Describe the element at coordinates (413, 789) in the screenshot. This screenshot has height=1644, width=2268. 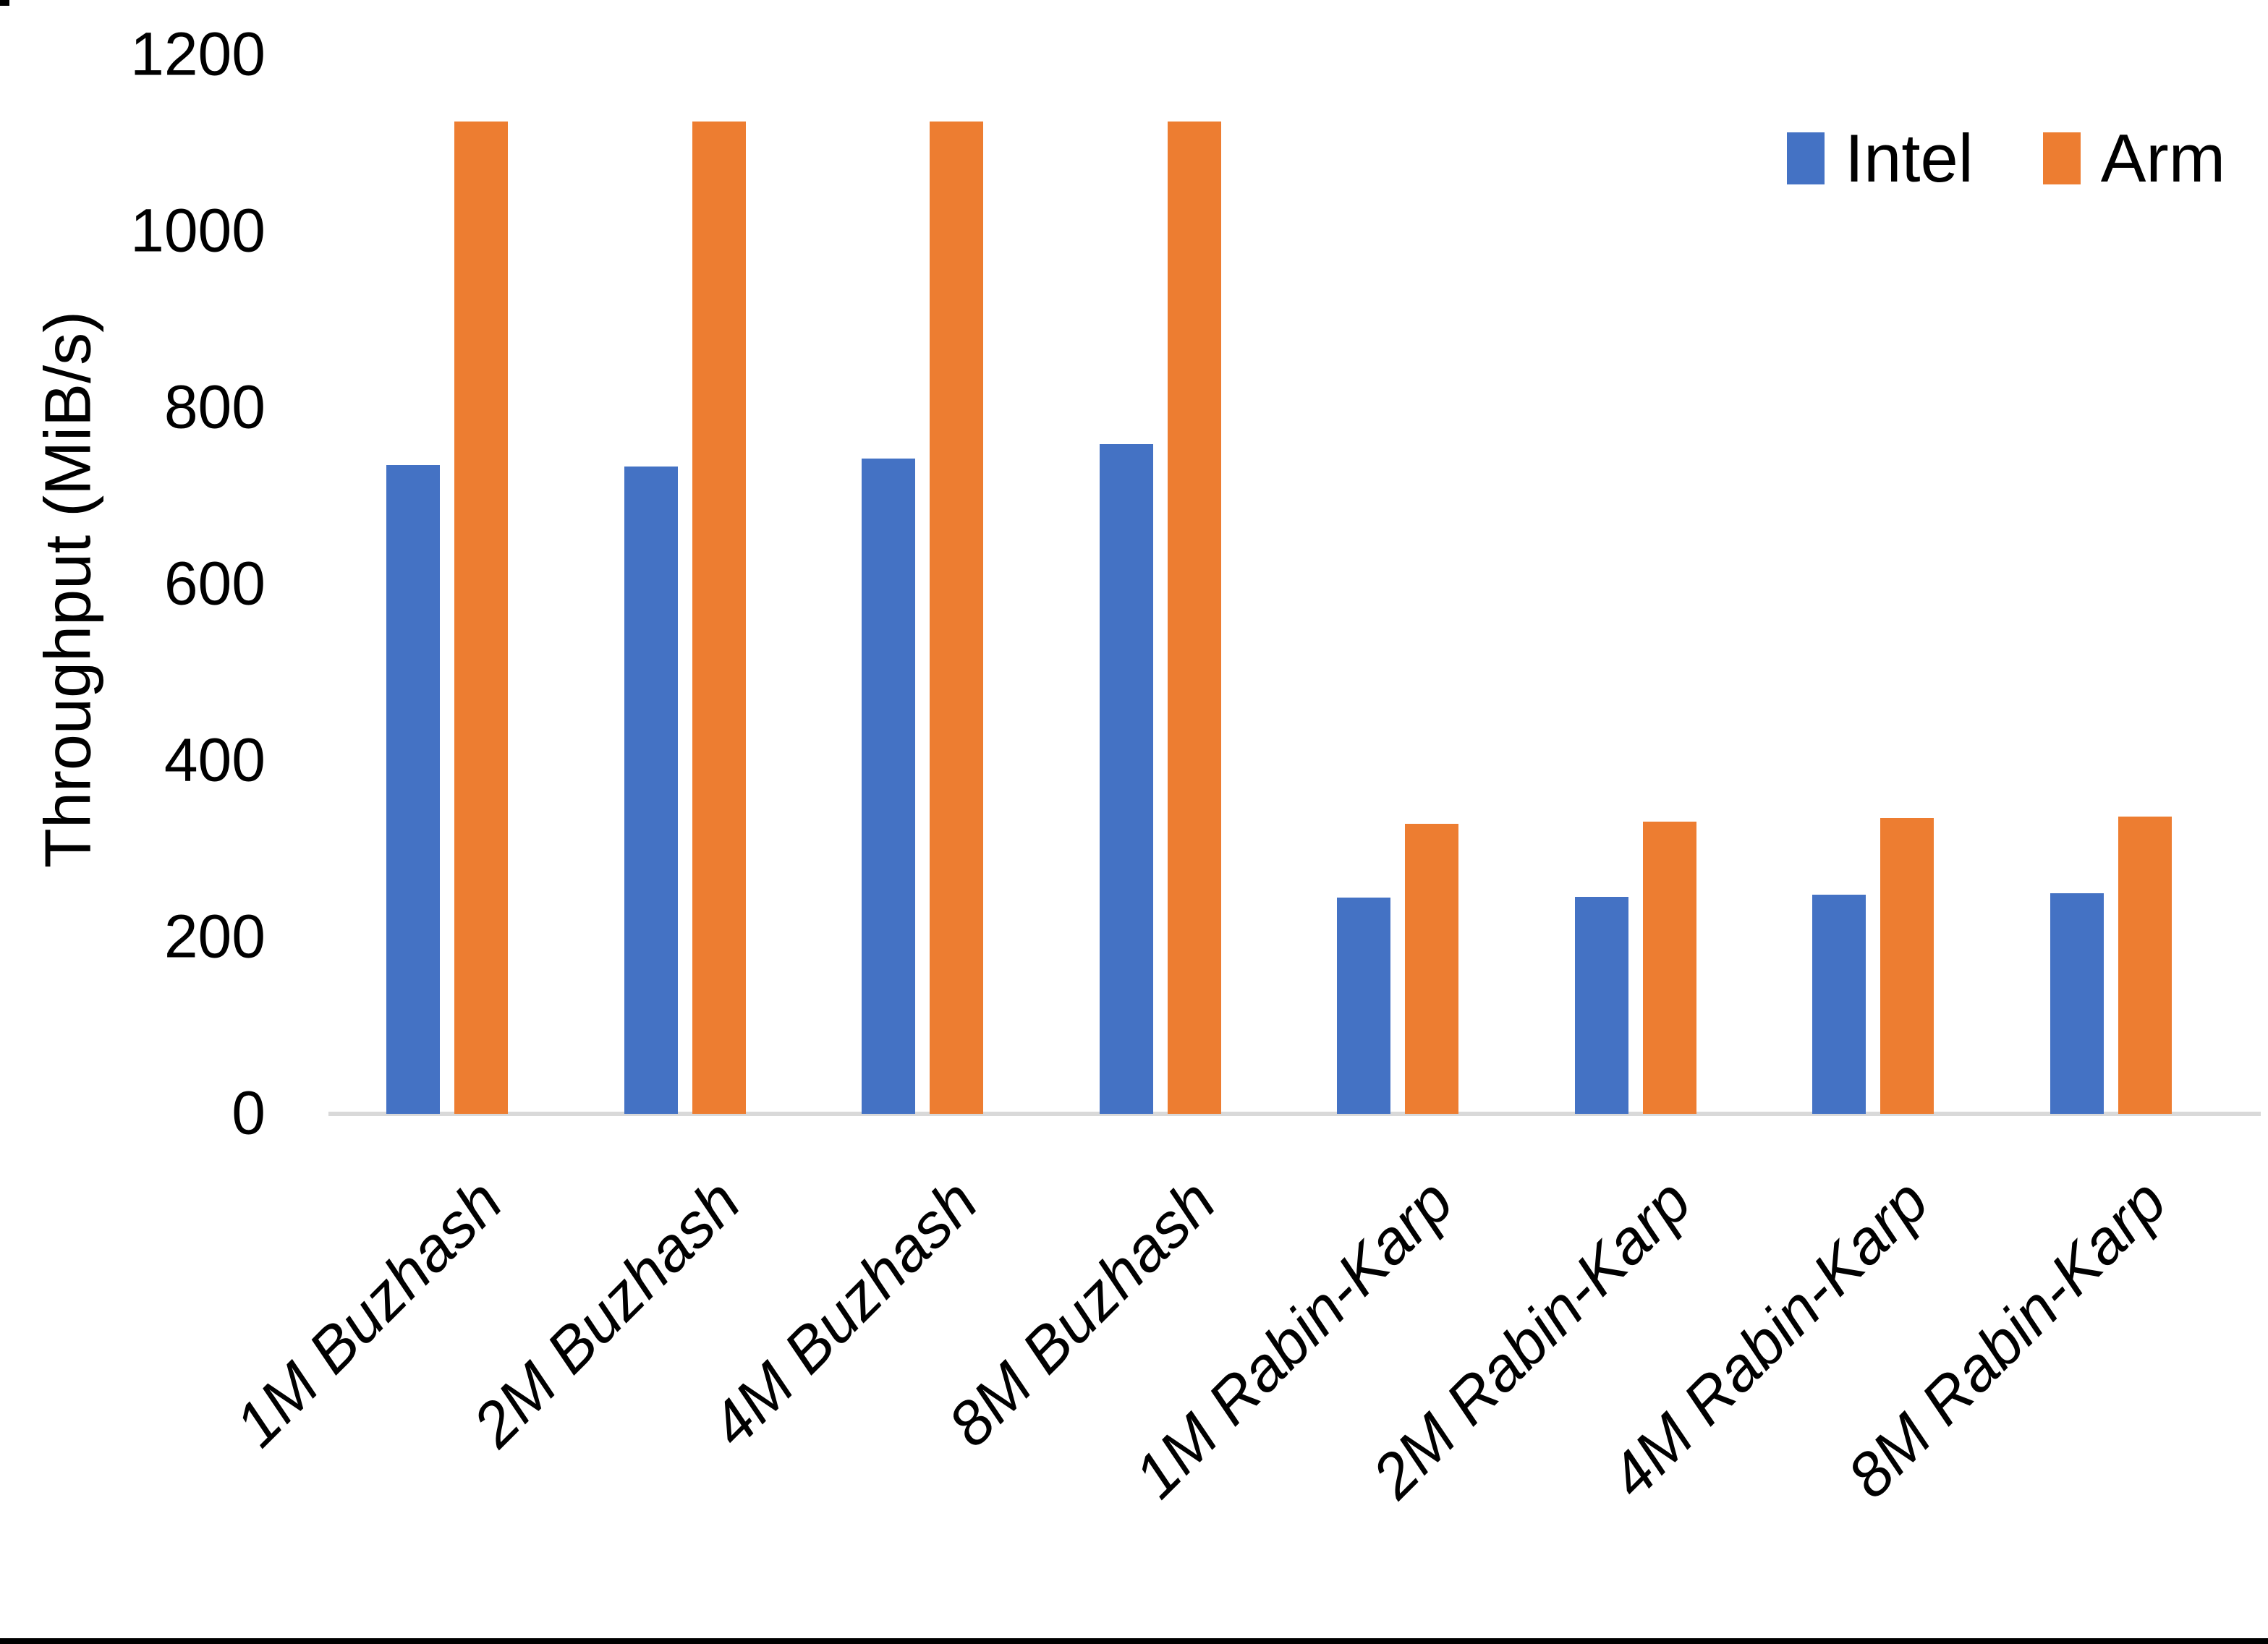
I see `bar-intel-1m-buzhash` at that location.